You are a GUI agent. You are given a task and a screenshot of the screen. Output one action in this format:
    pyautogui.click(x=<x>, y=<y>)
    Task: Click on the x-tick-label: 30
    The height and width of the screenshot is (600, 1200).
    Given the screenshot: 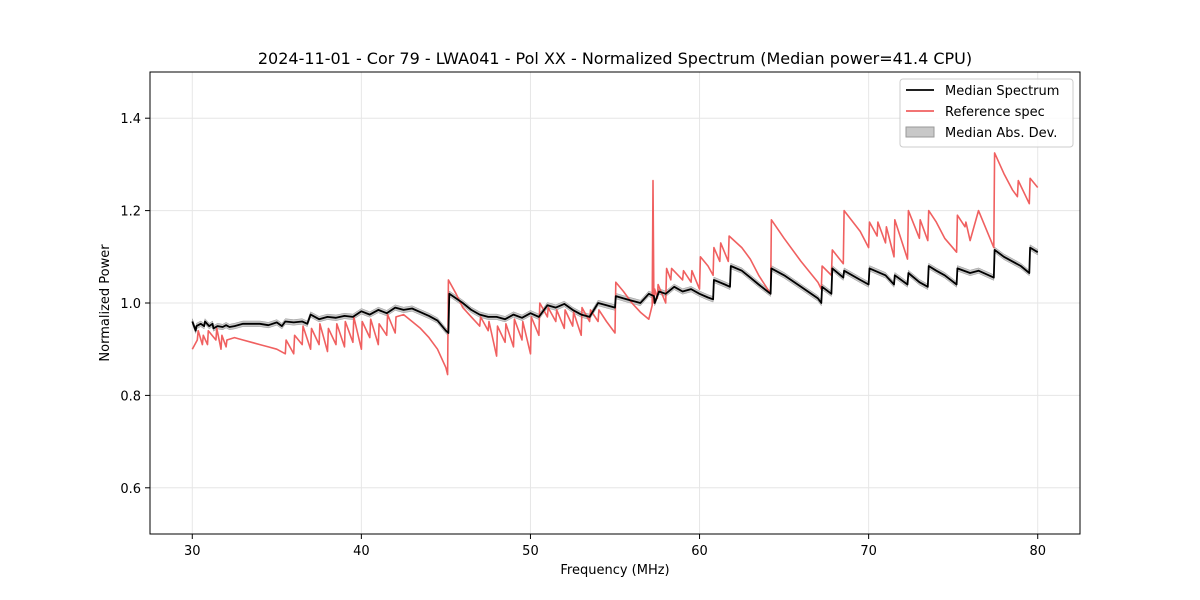 What is the action you would take?
    pyautogui.click(x=192, y=551)
    